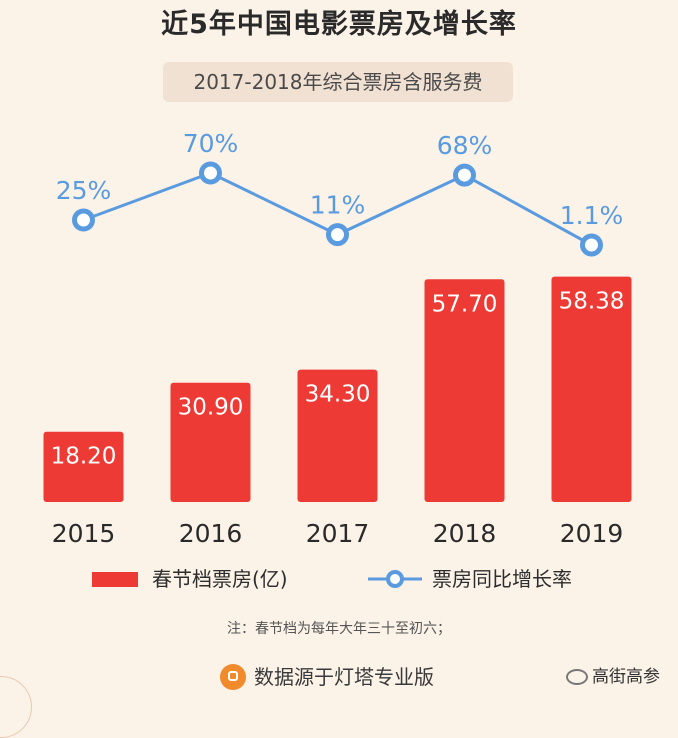  I want to click on bar-value-label: 34.30, so click(338, 395).